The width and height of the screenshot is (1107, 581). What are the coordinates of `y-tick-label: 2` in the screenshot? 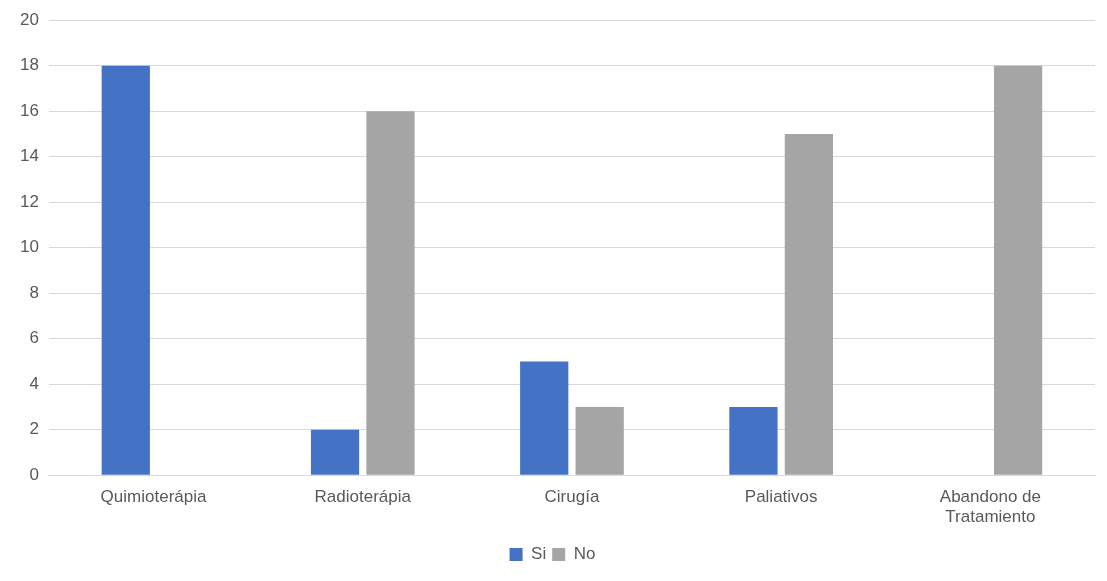 It's located at (34, 429).